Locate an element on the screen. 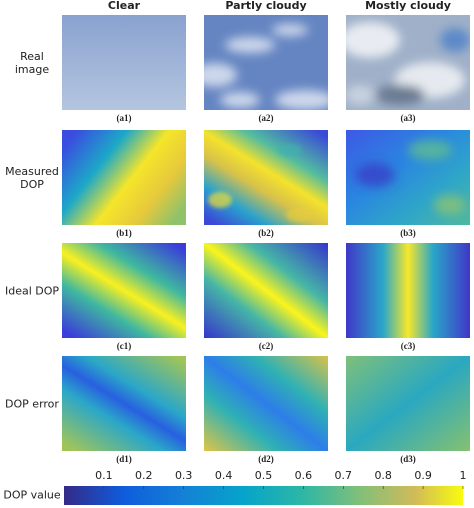 Image resolution: width=474 pixels, height=508 pixels. row-label: Measured DOP is located at coordinates (32, 177).